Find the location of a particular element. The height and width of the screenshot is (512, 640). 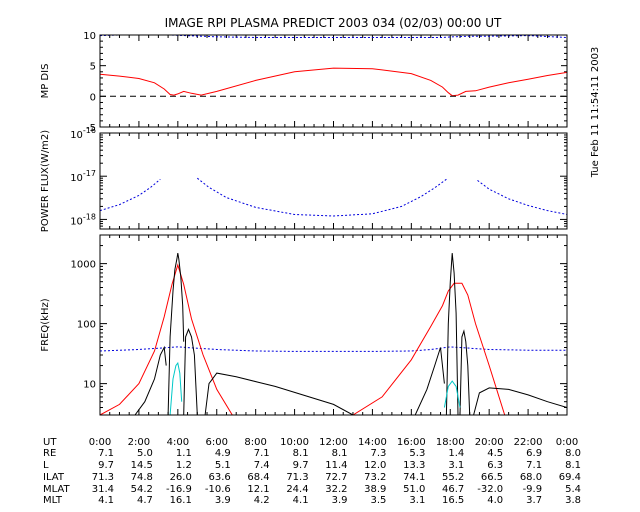

y-tick-label: -5 is located at coordinates (91, 128).